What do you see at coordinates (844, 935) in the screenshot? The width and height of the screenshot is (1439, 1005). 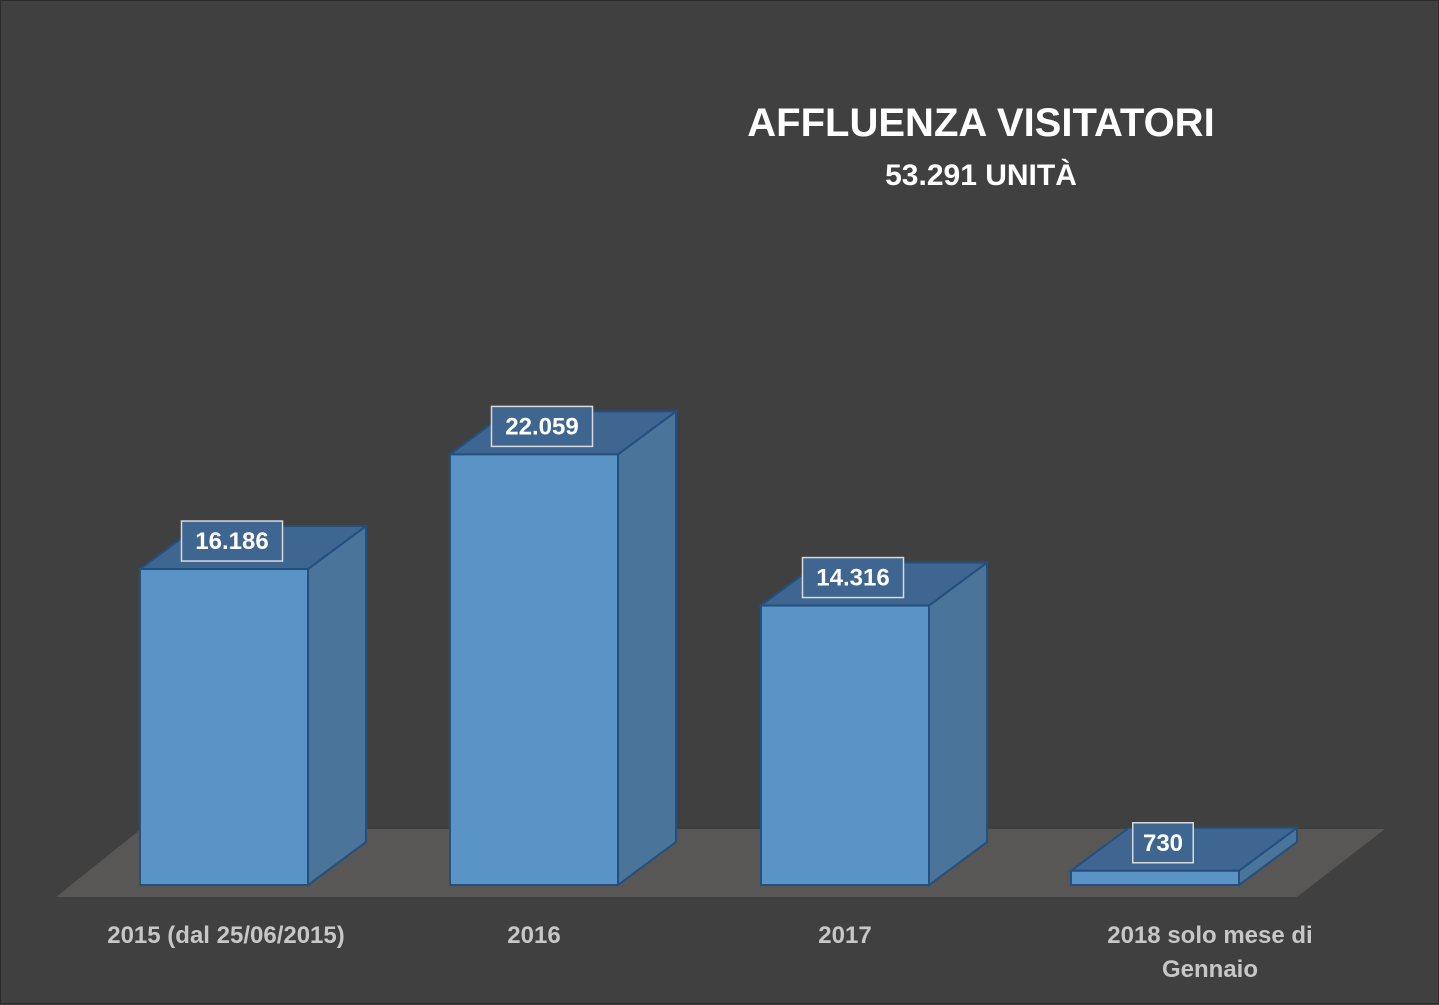 I see `category-label: 2017` at bounding box center [844, 935].